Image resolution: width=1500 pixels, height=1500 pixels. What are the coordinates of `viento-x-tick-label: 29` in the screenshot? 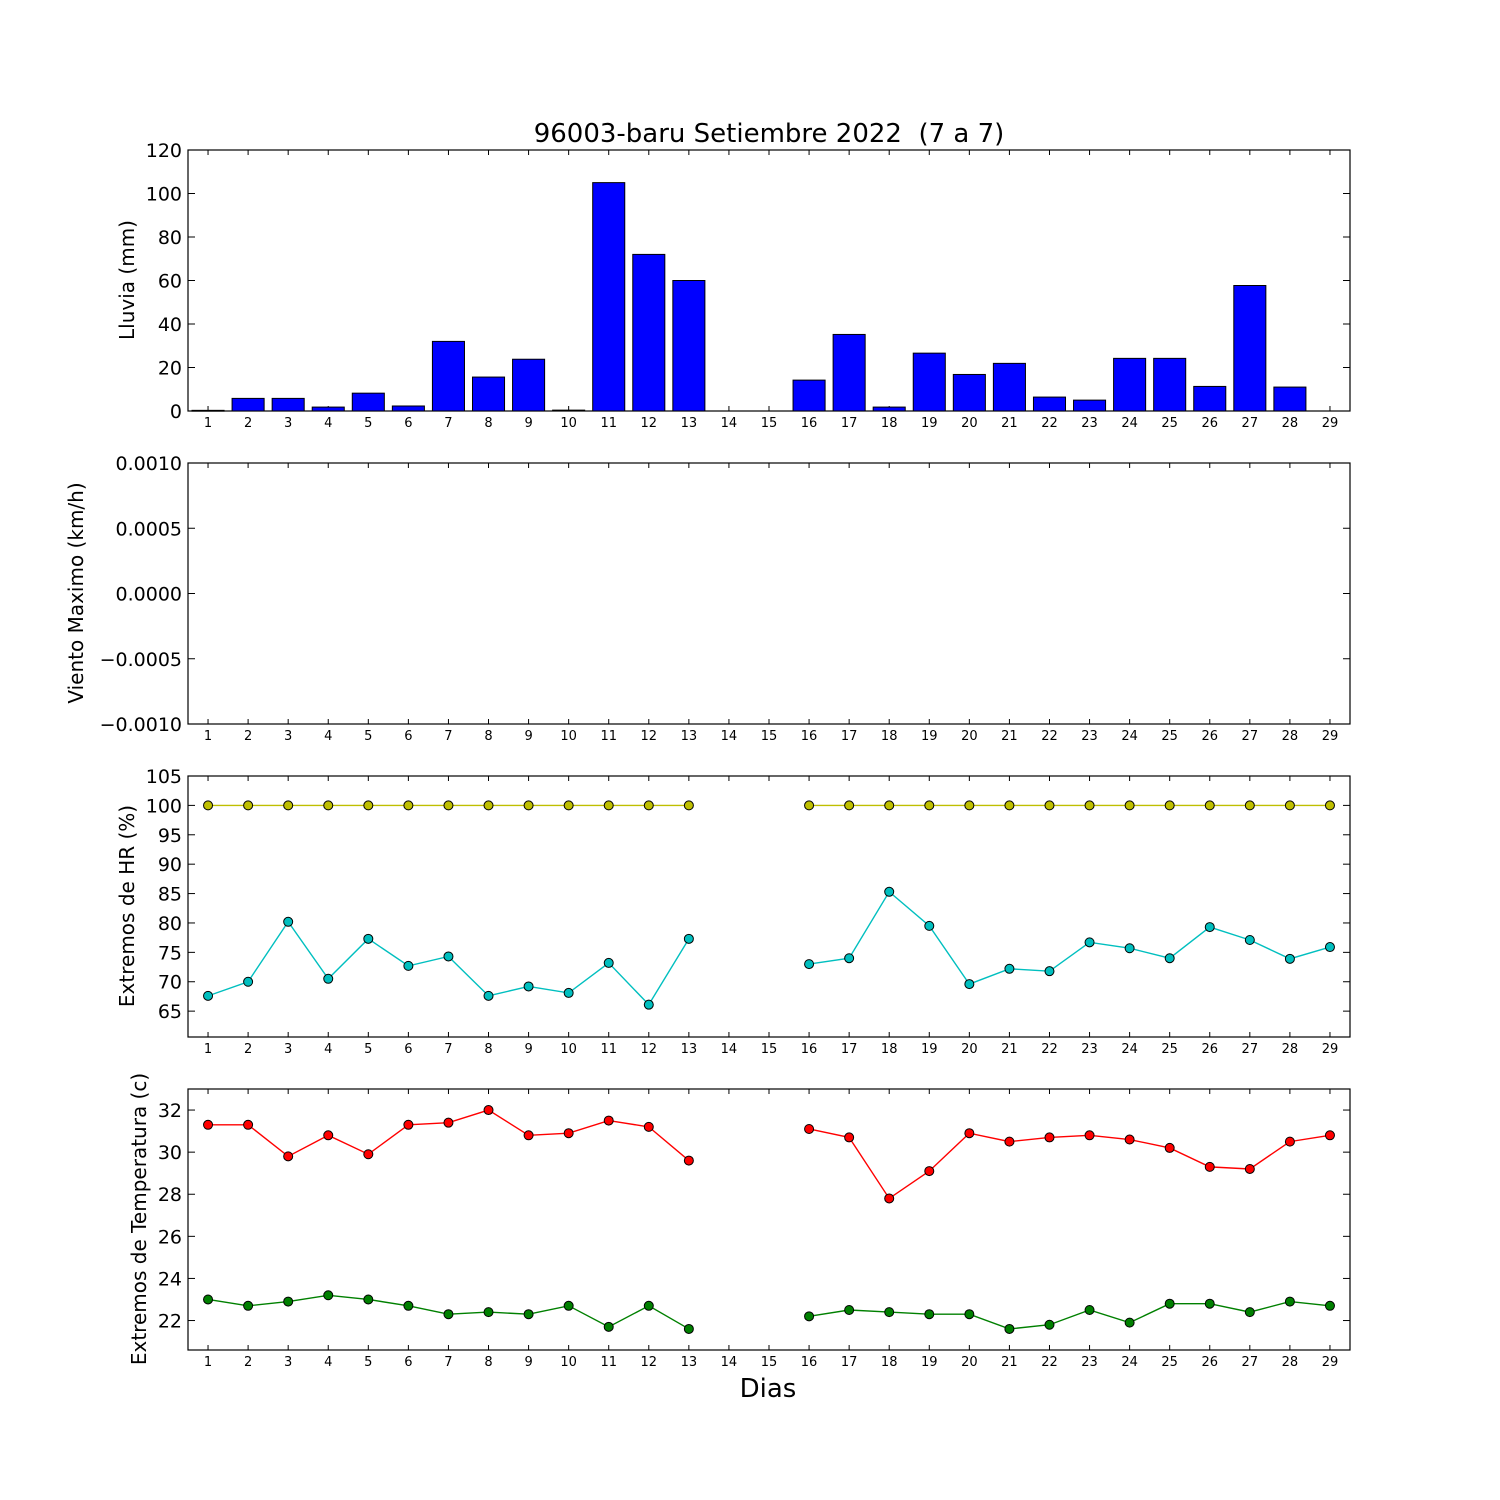 It's located at (1330, 736).